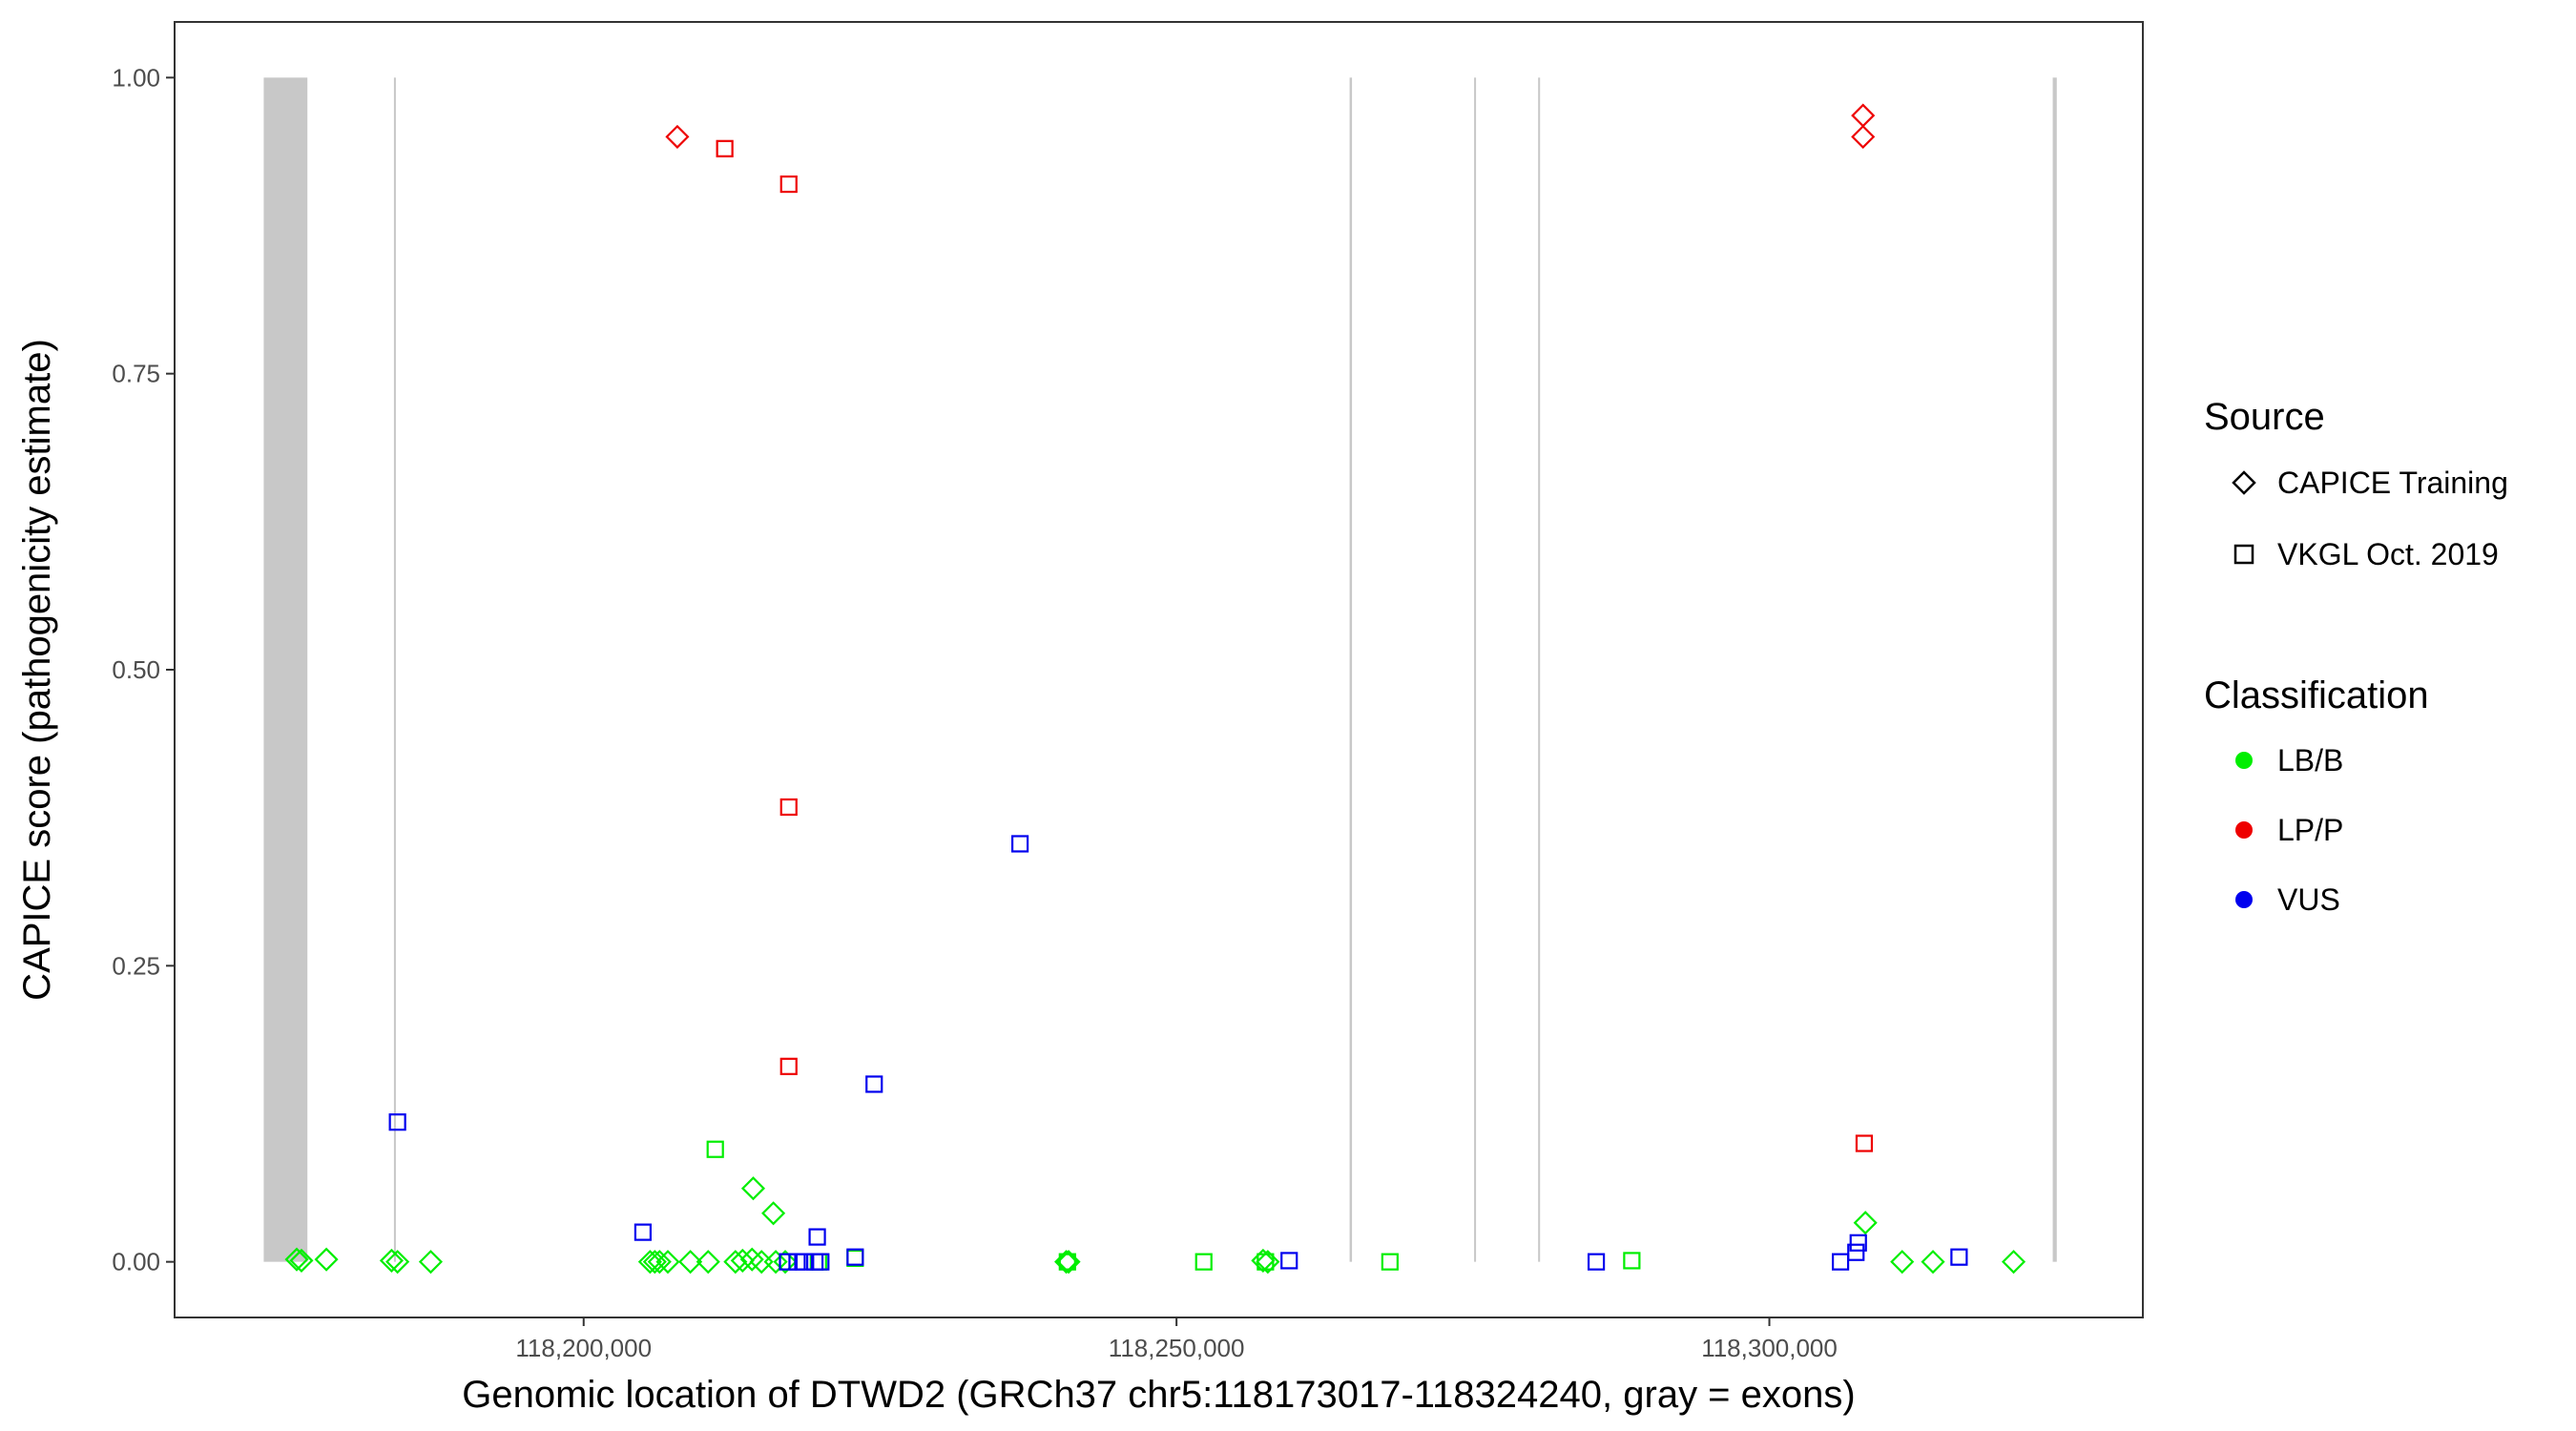 This screenshot has width=2576, height=1431. Describe the element at coordinates (2244, 482) in the screenshot. I see `legend-diamond-key-icon` at that location.